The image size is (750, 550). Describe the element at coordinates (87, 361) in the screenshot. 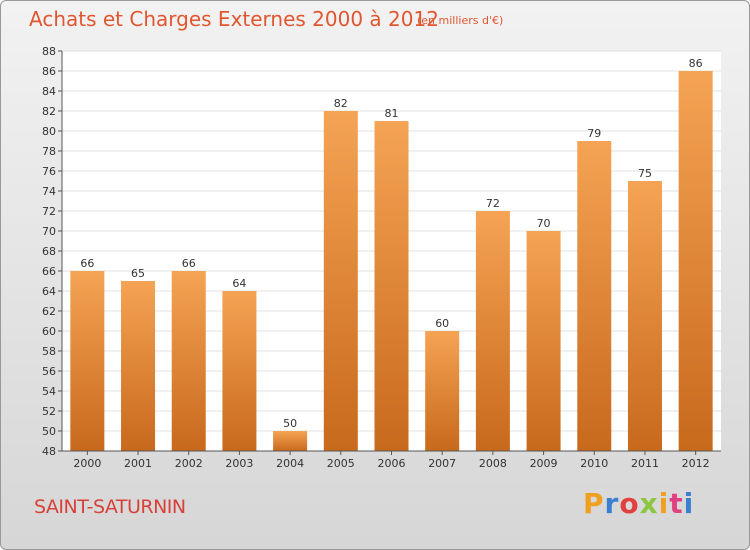

I see `bar-2000` at that location.